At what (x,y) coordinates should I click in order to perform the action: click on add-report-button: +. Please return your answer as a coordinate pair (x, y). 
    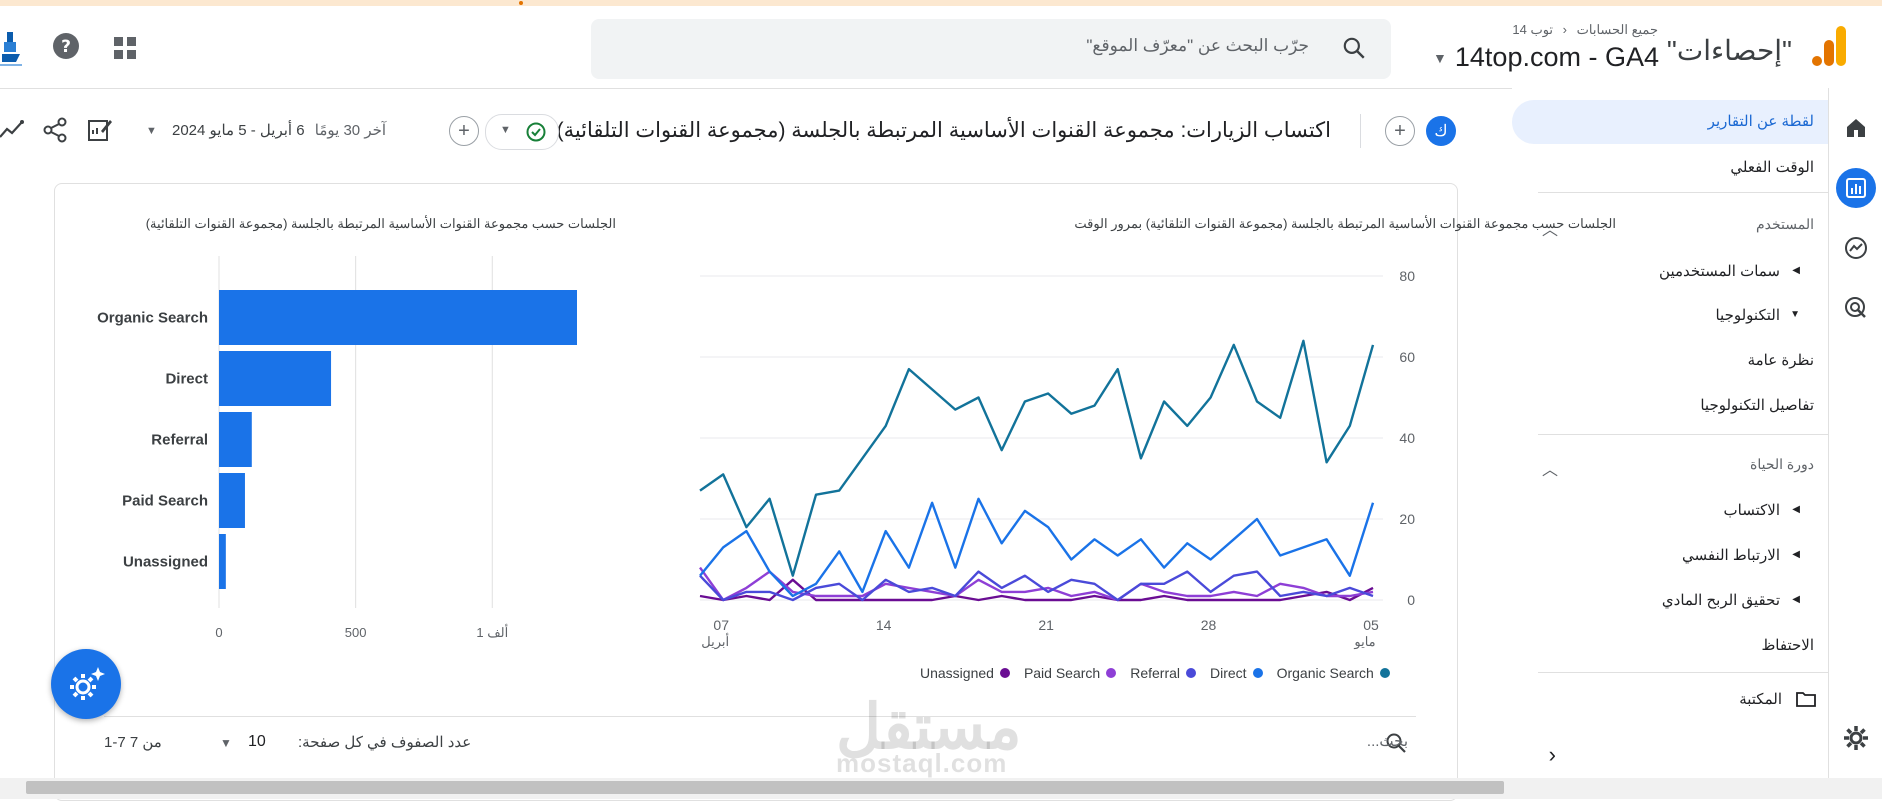
    Looking at the image, I should click on (464, 131).